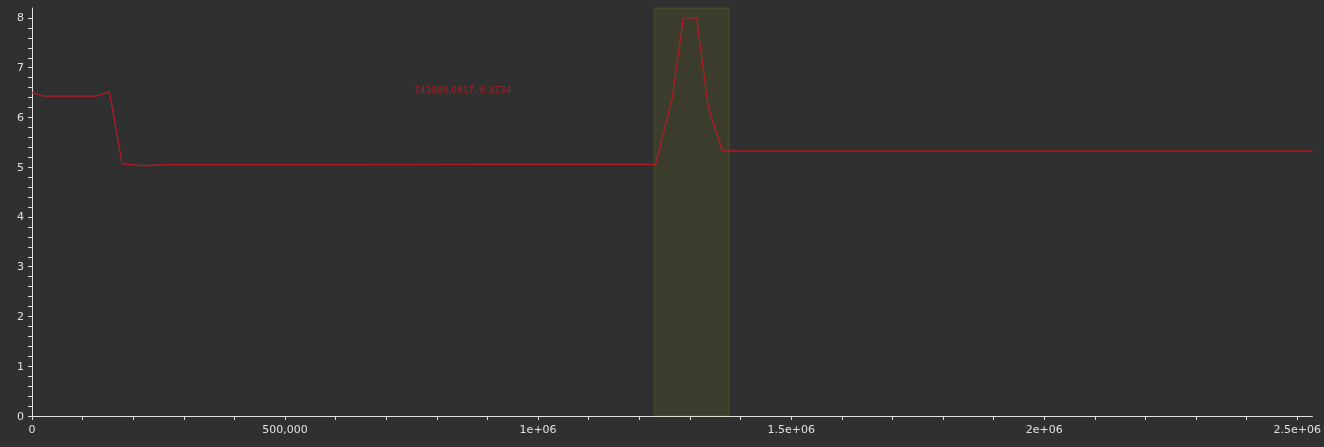  I want to click on y-tick-label: 8, so click(20, 18).